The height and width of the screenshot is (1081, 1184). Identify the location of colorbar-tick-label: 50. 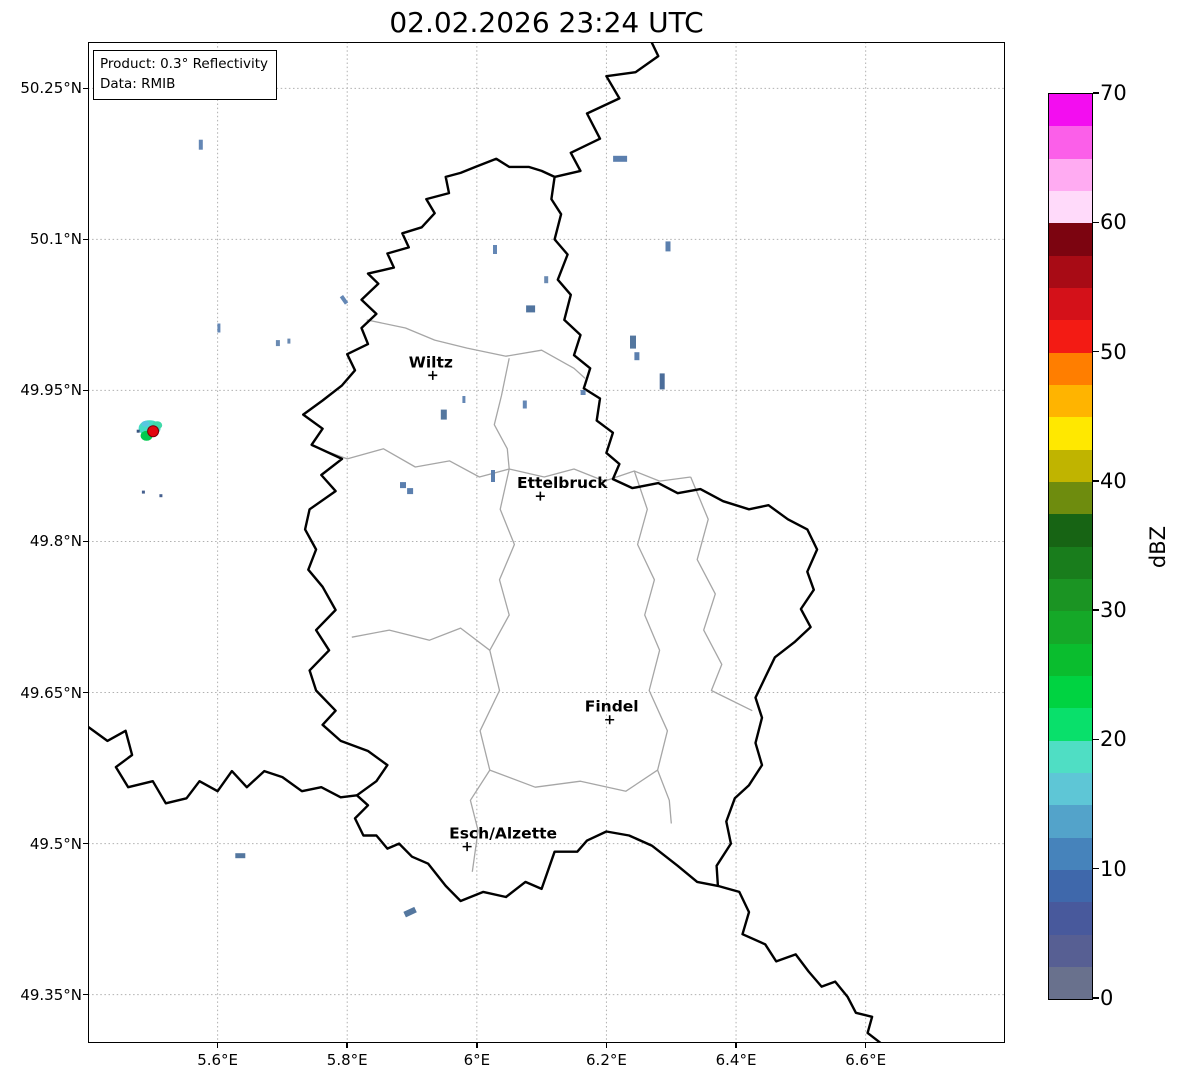
(1113, 351).